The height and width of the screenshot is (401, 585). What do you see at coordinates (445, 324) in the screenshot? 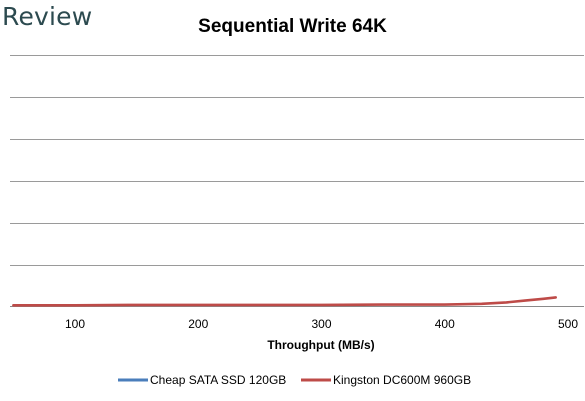
I see `x-tick-label: 400` at bounding box center [445, 324].